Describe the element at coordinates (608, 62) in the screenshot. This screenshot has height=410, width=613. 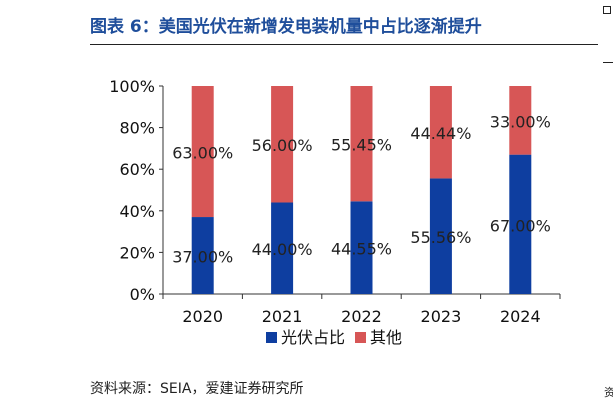
I see `edge-divider` at that location.